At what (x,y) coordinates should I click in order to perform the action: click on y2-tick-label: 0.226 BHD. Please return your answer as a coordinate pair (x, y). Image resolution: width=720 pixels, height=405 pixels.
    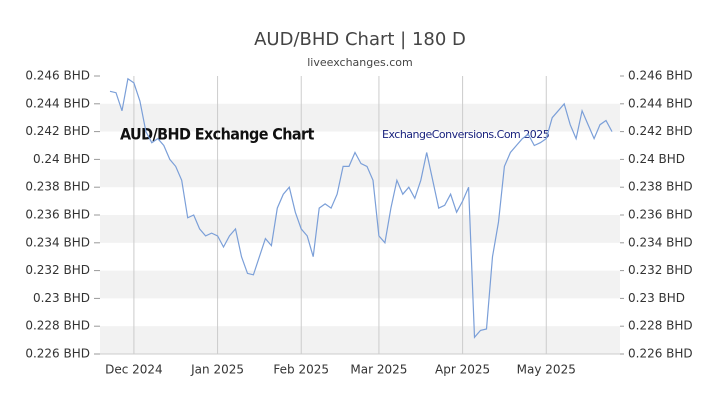
    Looking at the image, I should click on (660, 354).